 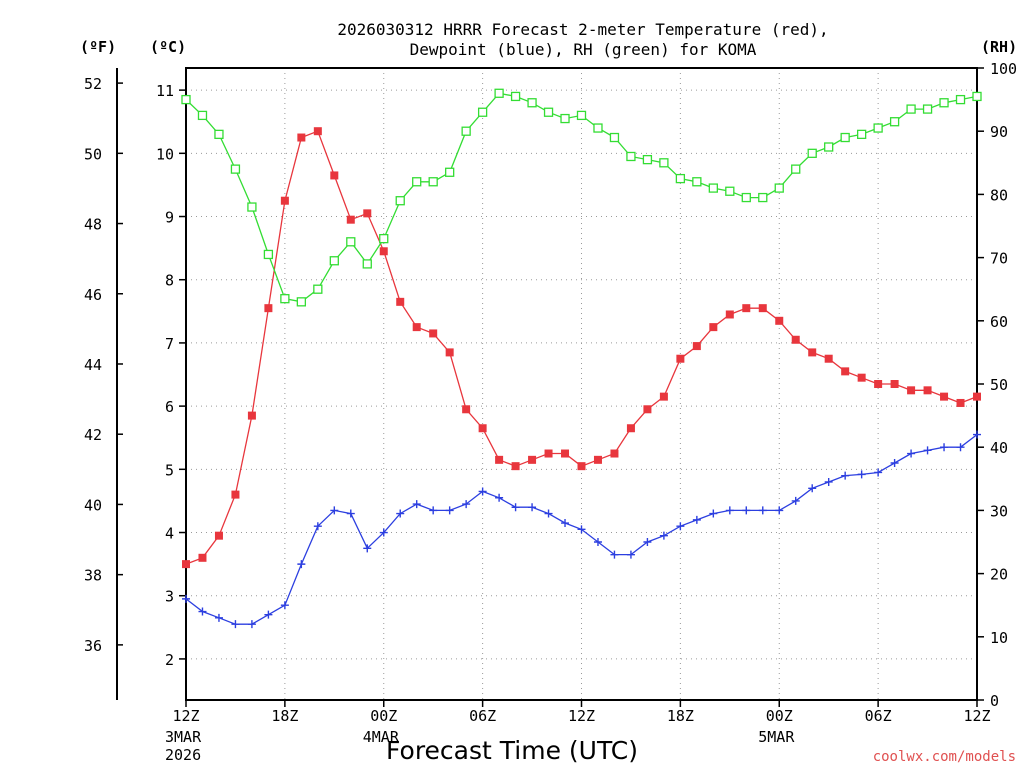 What do you see at coordinates (93, 295) in the screenshot?
I see `fahrenheit-tick-label: 46` at bounding box center [93, 295].